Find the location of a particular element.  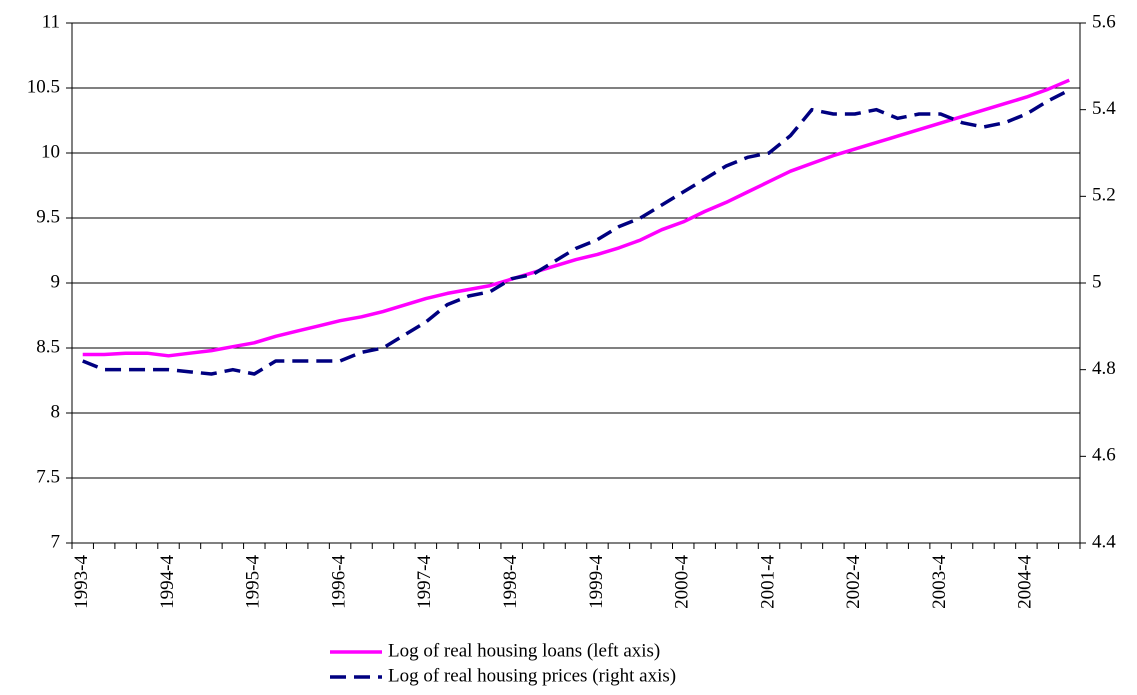

y-tick-label: 8.5 is located at coordinates (48, 346).